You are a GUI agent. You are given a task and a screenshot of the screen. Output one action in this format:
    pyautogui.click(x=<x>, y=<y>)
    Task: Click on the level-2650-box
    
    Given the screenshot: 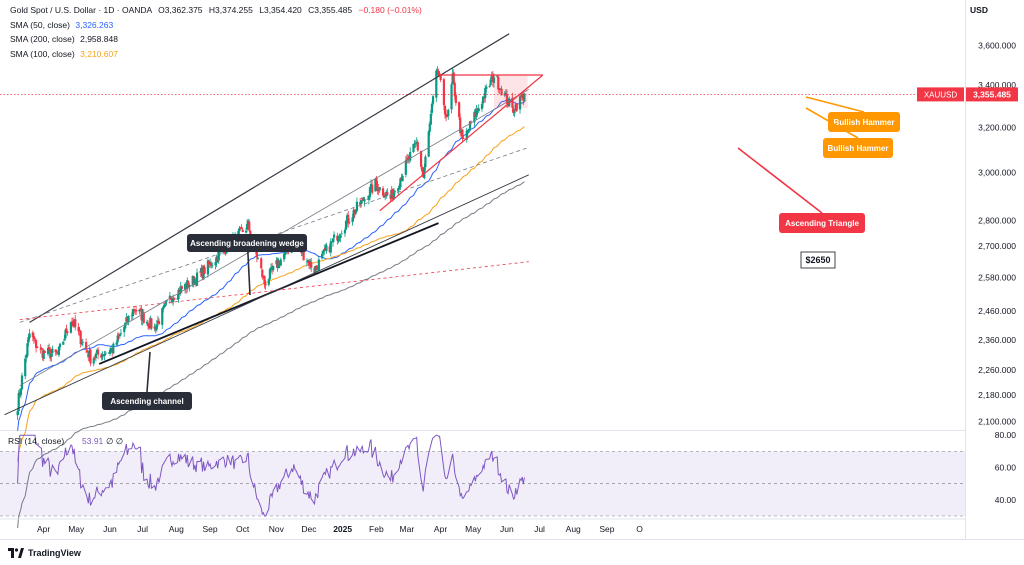 What is the action you would take?
    pyautogui.click(x=818, y=260)
    